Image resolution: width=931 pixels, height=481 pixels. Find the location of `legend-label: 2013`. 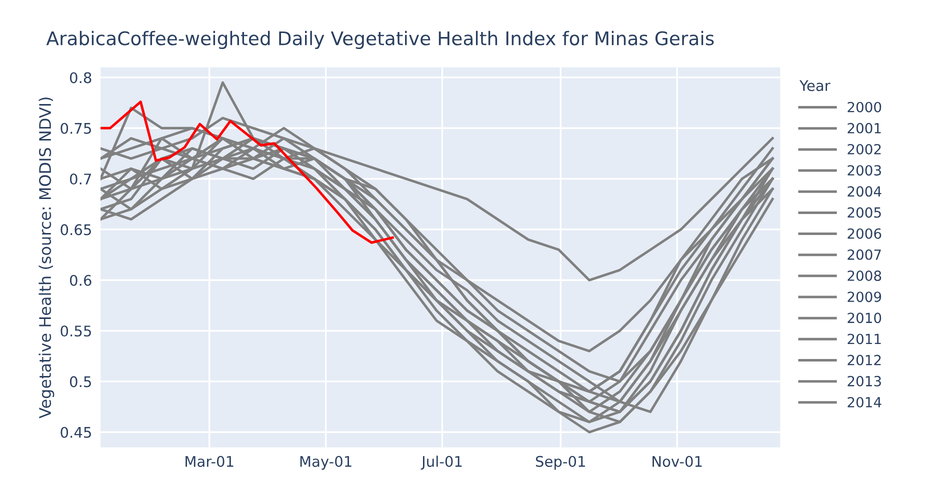

legend-label: 2013 is located at coordinates (864, 381).